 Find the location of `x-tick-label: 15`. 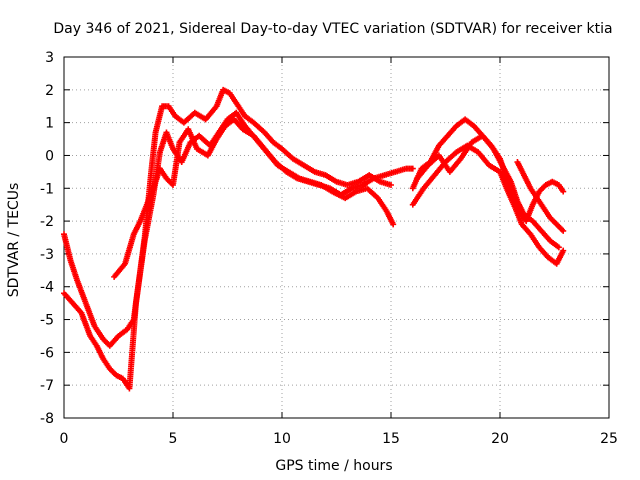

x-tick-label: 15 is located at coordinates (391, 439).